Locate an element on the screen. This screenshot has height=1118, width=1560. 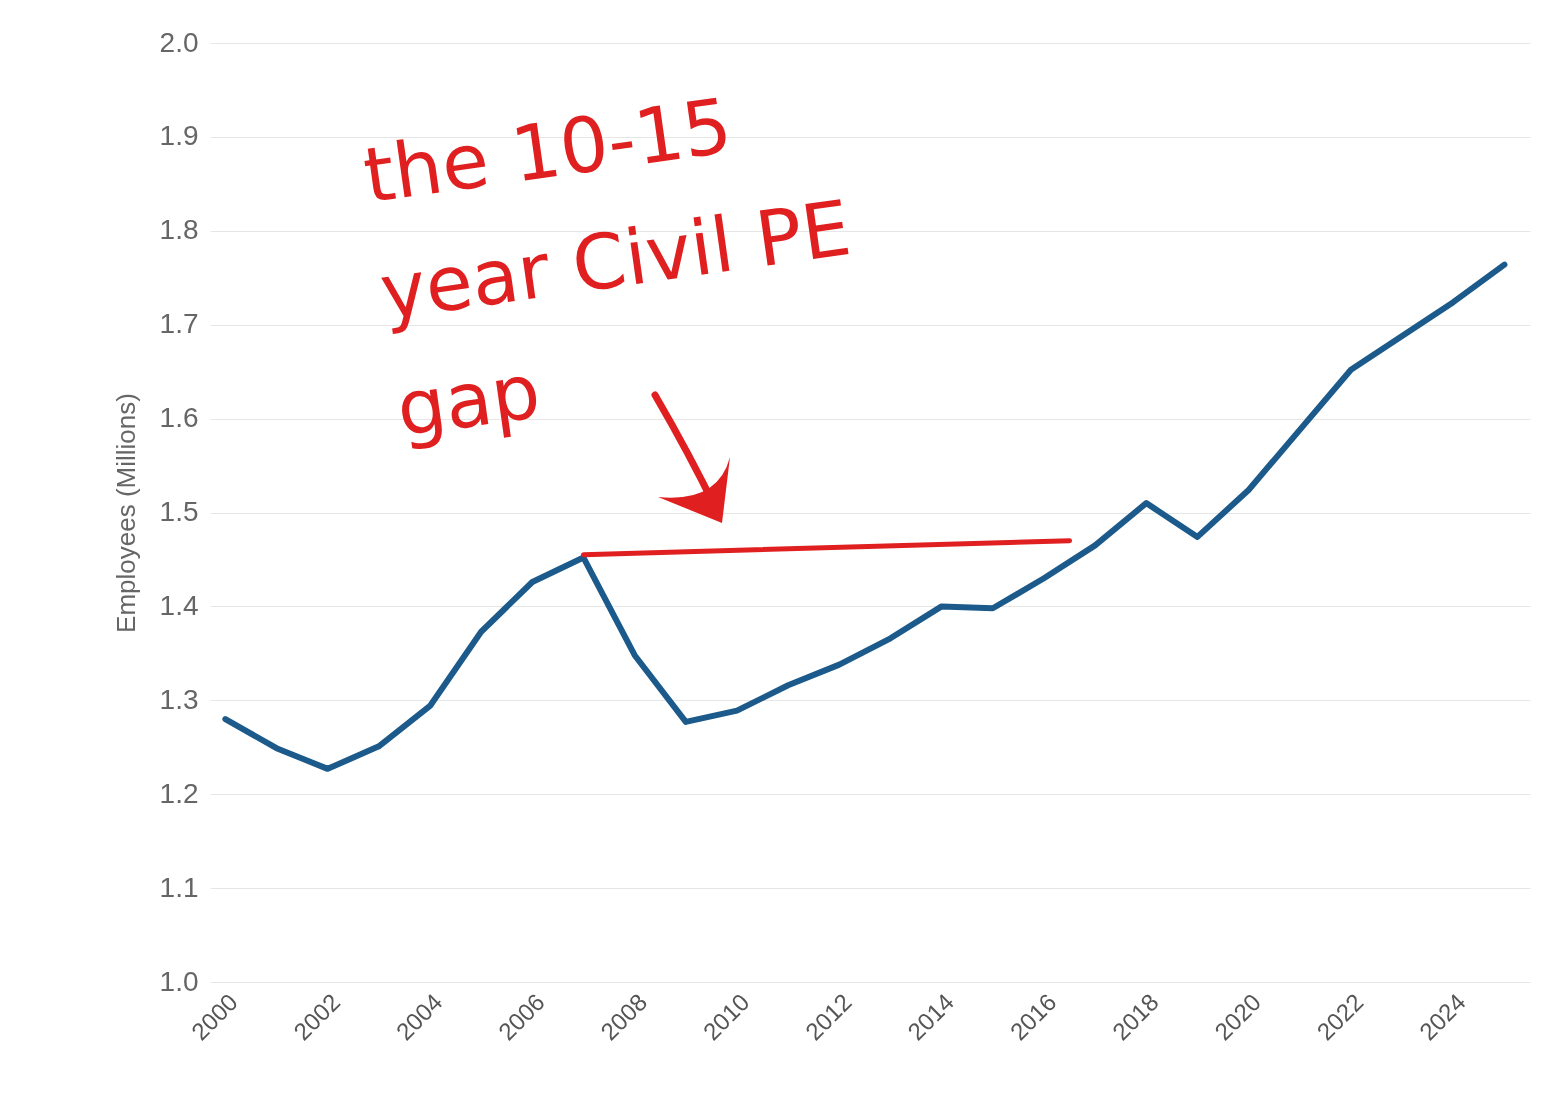
y-axis-title: Employees (Millions) is located at coordinates (125, 513).